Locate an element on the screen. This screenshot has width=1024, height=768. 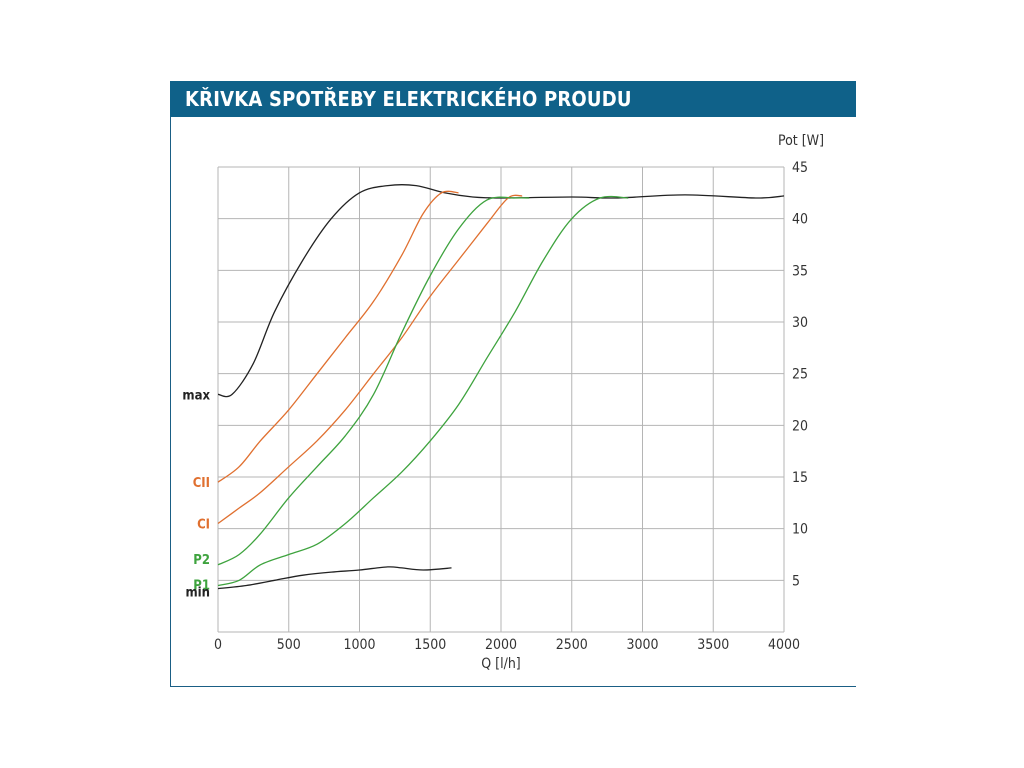
series-label-p1: P1 is located at coordinates (201, 586).